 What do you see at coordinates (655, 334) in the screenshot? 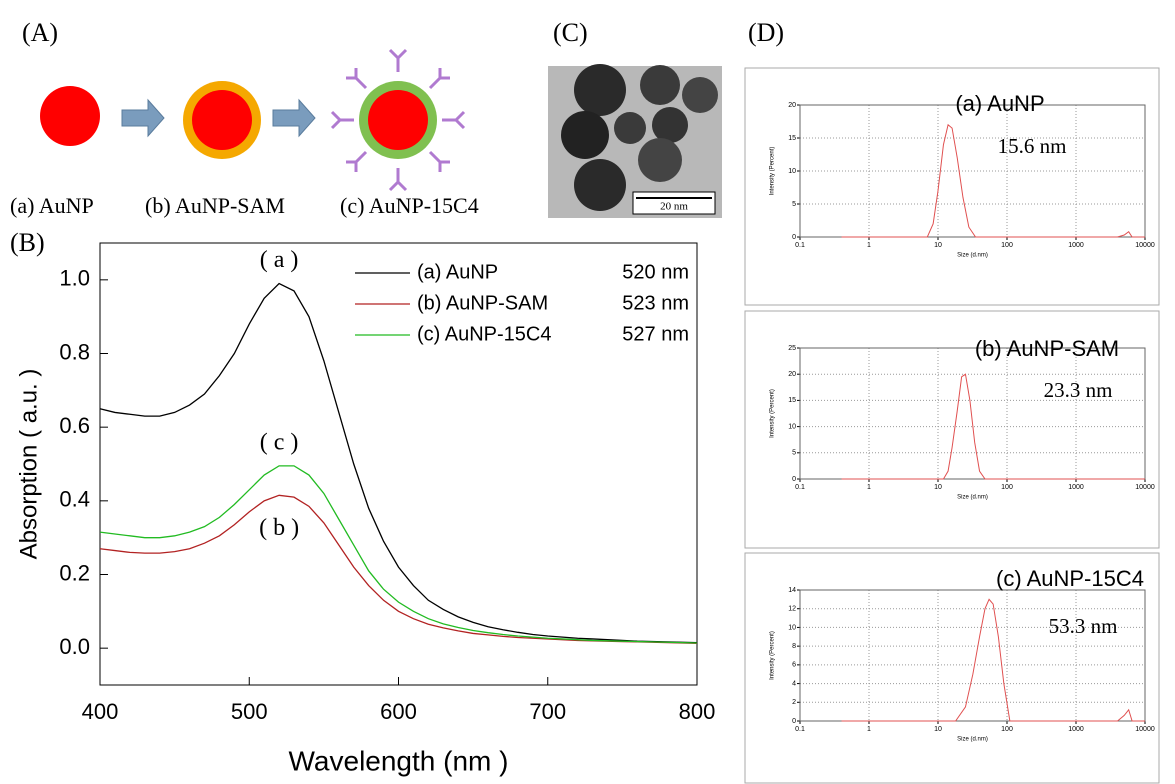
I see `legend-peak: 527 nm` at bounding box center [655, 334].